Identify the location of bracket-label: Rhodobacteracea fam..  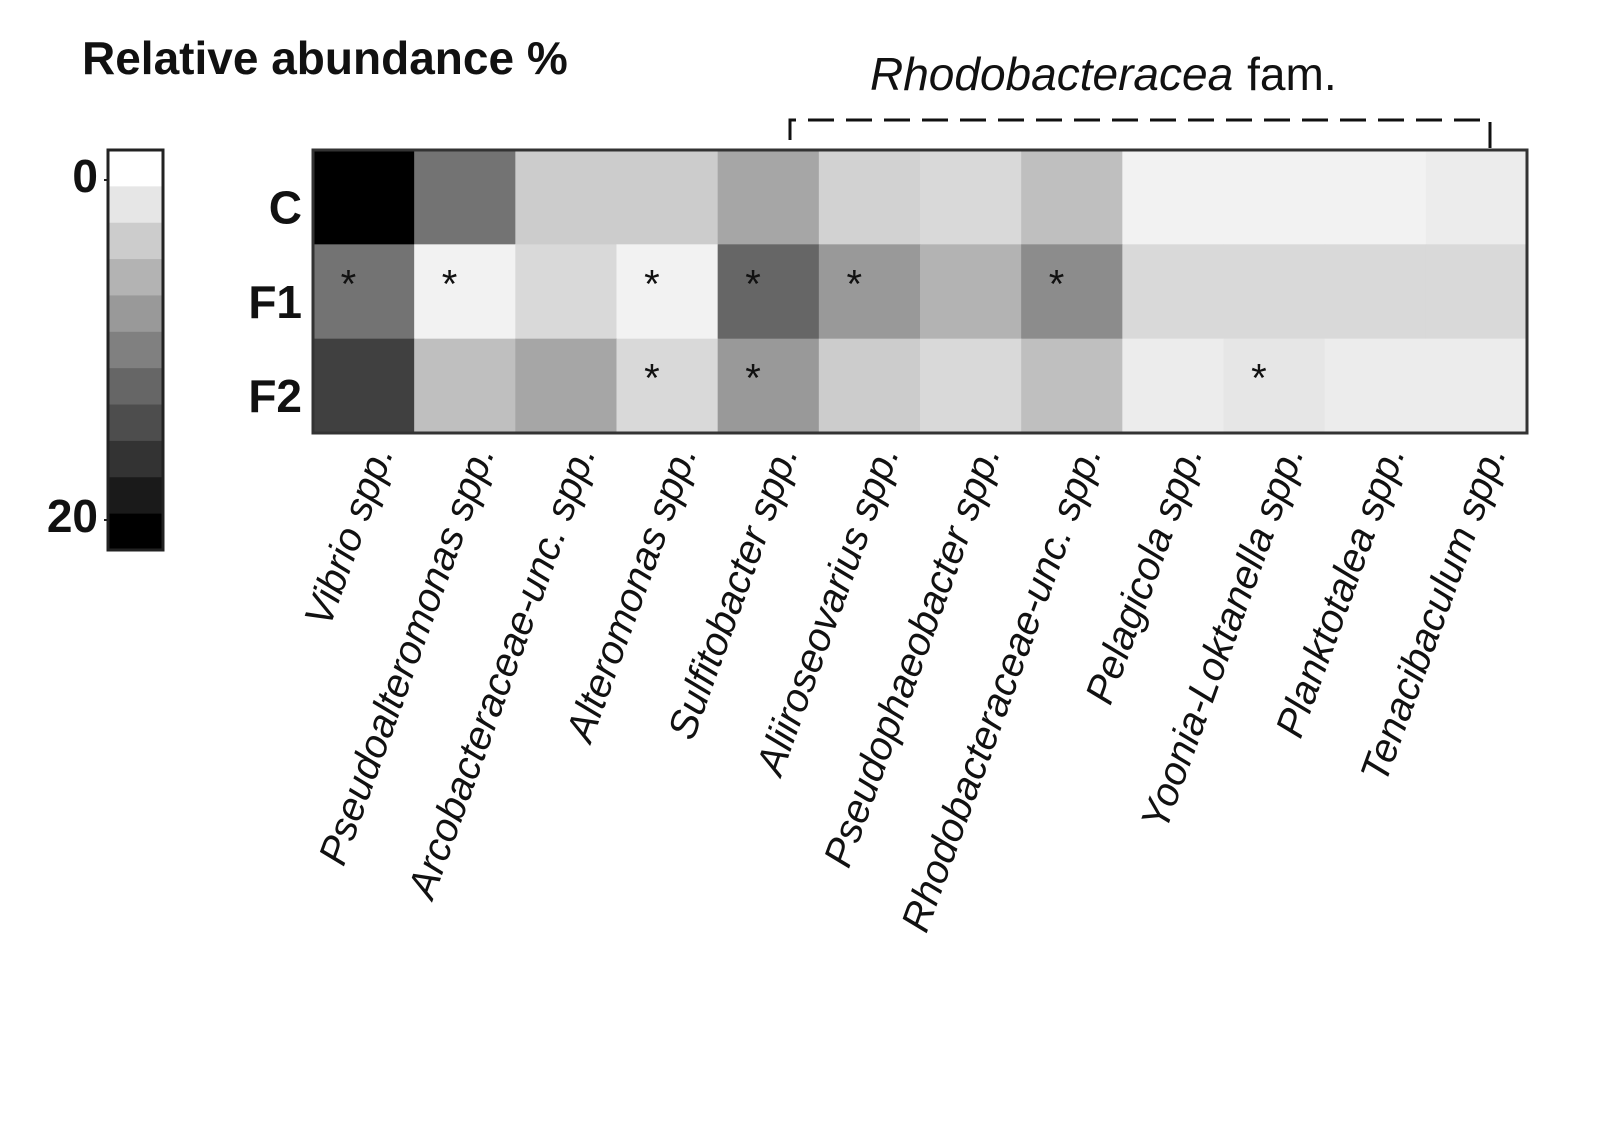
(1103, 74).